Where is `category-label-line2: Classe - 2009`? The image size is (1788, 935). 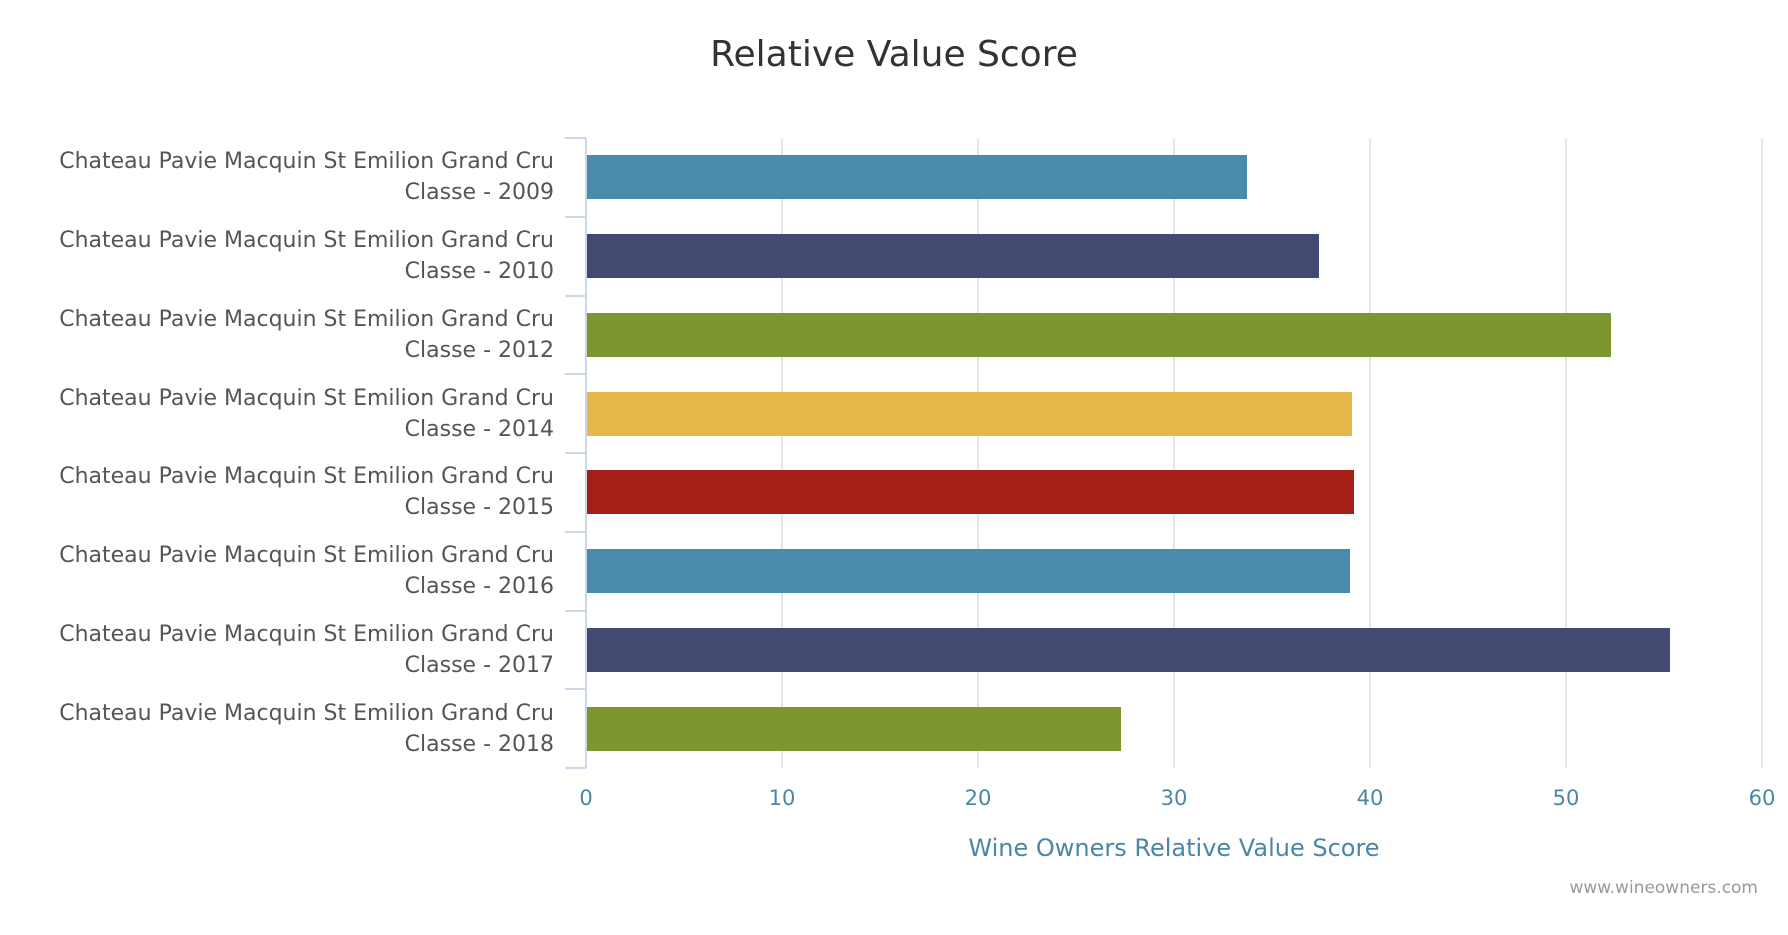 category-label-line2: Classe - 2009 is located at coordinates (479, 193).